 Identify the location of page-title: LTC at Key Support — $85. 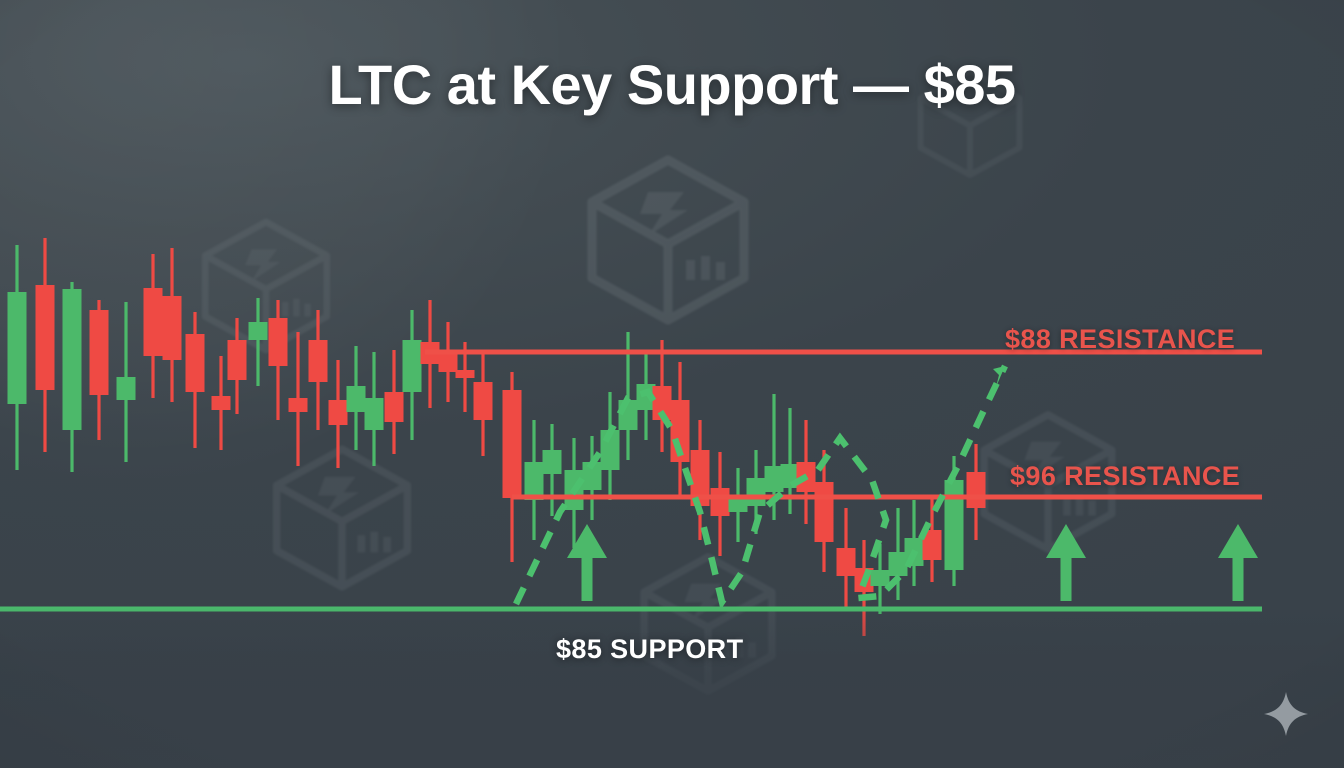
(672, 84).